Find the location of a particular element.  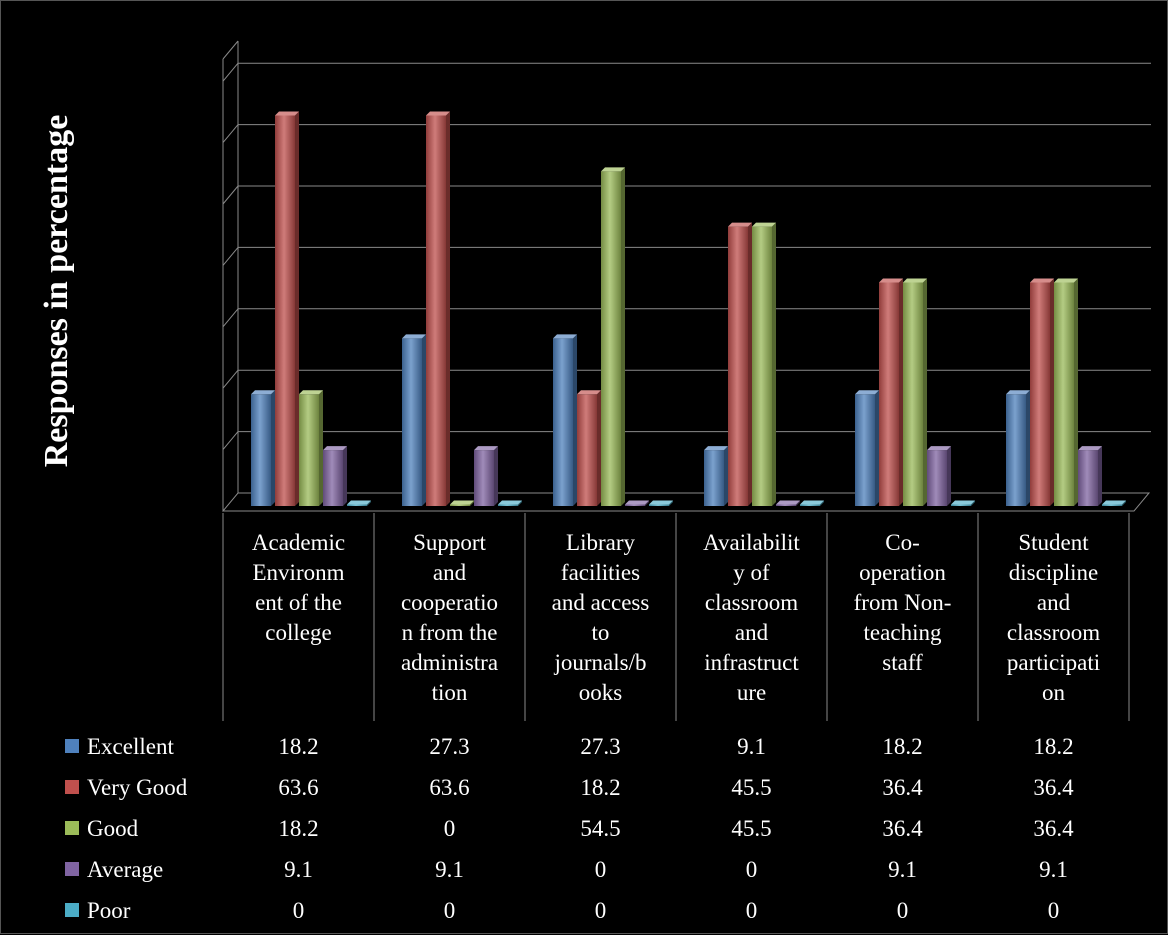

category-label-line: on is located at coordinates (1054, 692).